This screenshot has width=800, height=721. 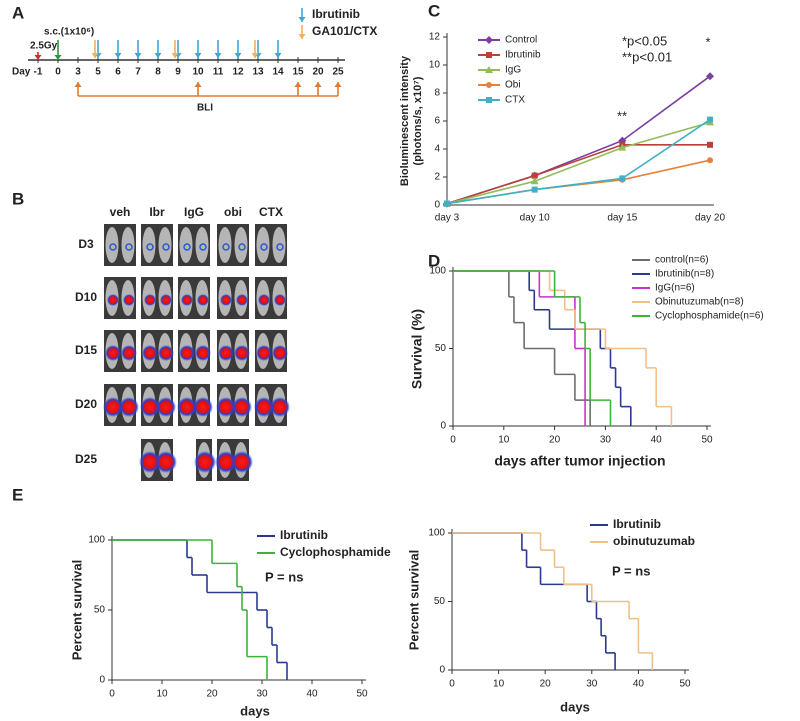 I want to click on panel-label: C, so click(x=434, y=10).